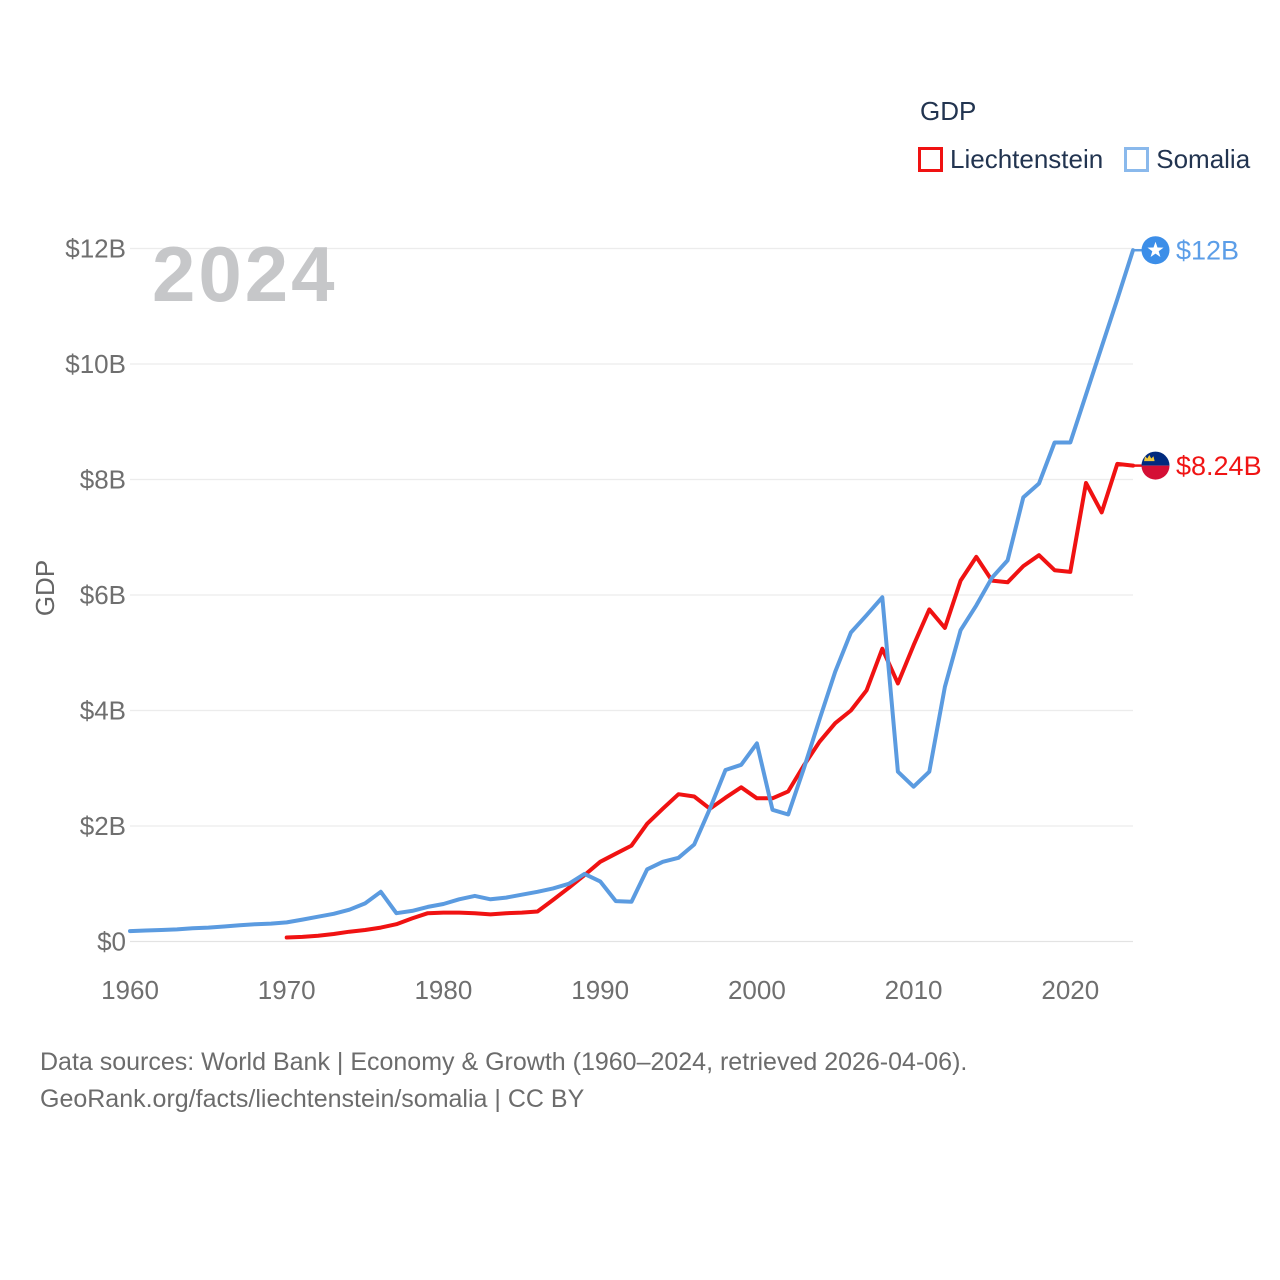 The image size is (1280, 1280). I want to click on x-tick-label: 1980, so click(443, 990).